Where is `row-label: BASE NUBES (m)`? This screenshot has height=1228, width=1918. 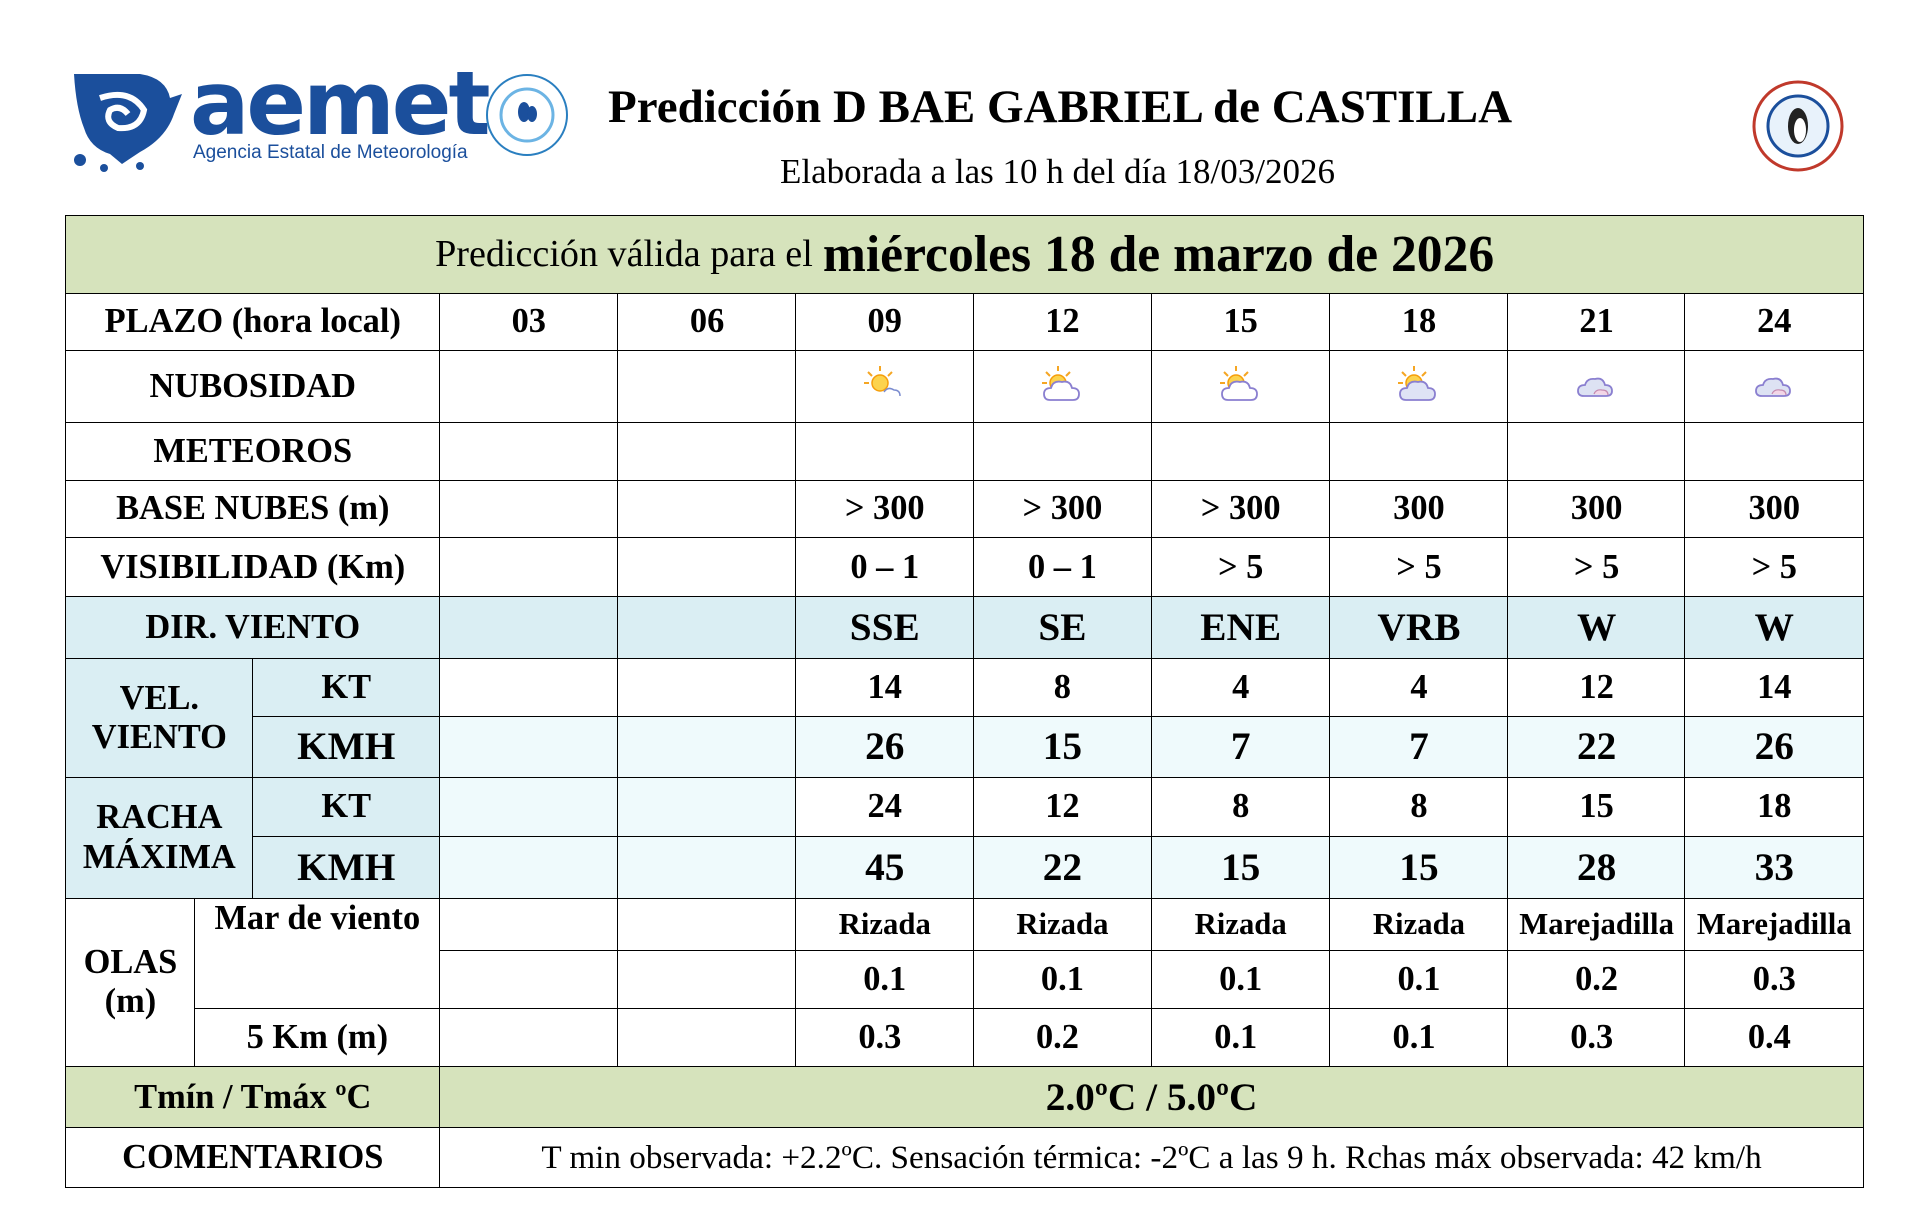
row-label: BASE NUBES (m) is located at coordinates (253, 509).